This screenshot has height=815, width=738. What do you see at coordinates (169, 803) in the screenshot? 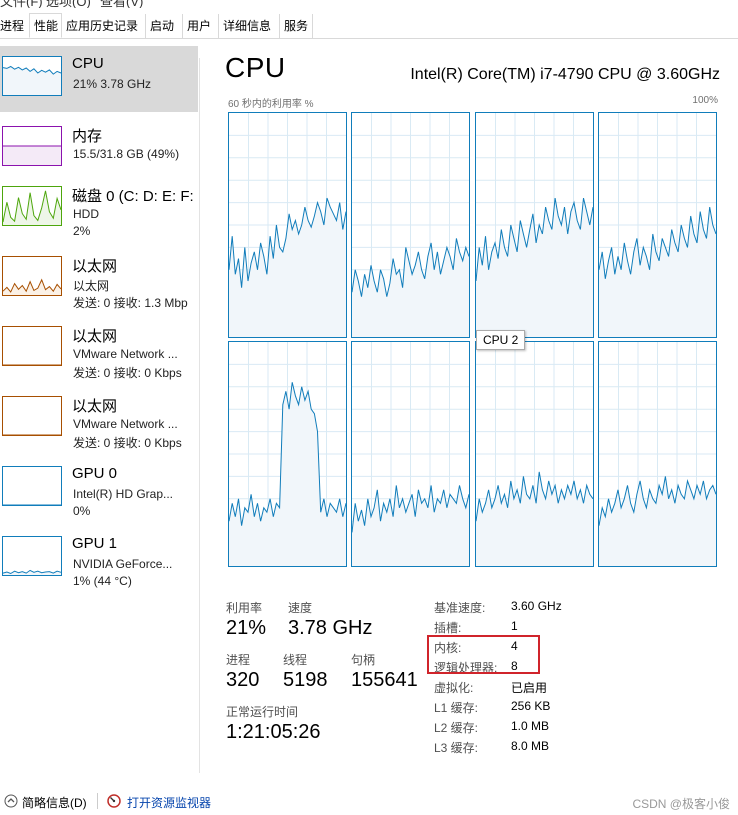
I see `open-resource-monitor-link: 打开资源监视器` at bounding box center [169, 803].